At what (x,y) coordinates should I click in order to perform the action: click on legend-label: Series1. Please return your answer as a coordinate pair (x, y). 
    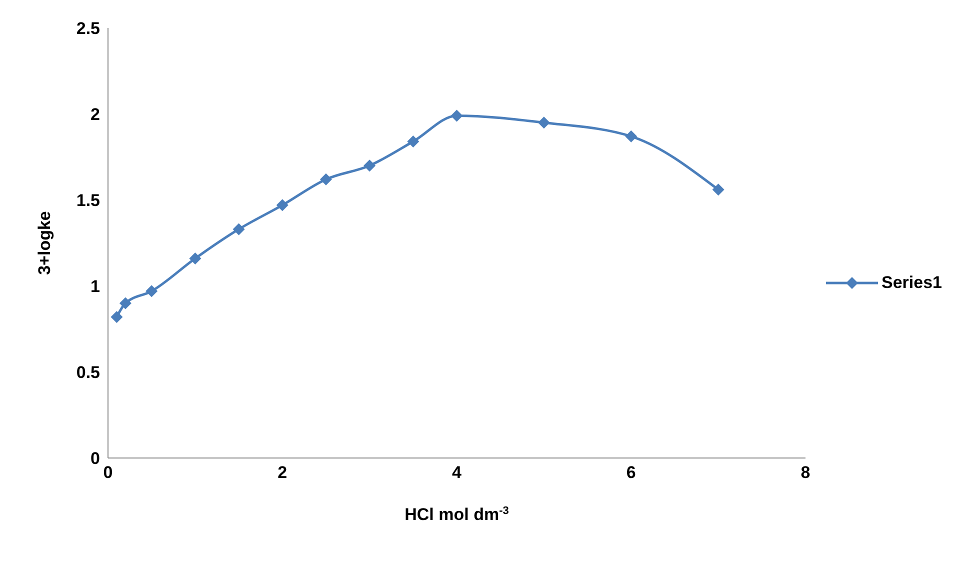
    Looking at the image, I should click on (912, 283).